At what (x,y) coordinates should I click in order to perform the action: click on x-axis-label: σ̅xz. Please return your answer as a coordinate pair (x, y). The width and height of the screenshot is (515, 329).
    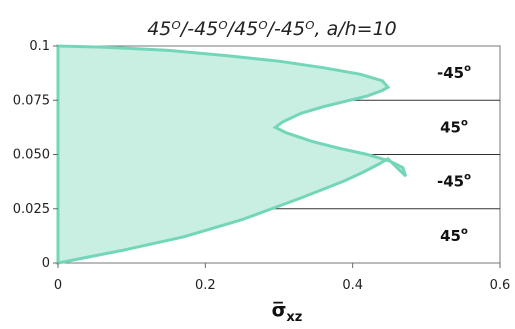
    Looking at the image, I should click on (287, 312).